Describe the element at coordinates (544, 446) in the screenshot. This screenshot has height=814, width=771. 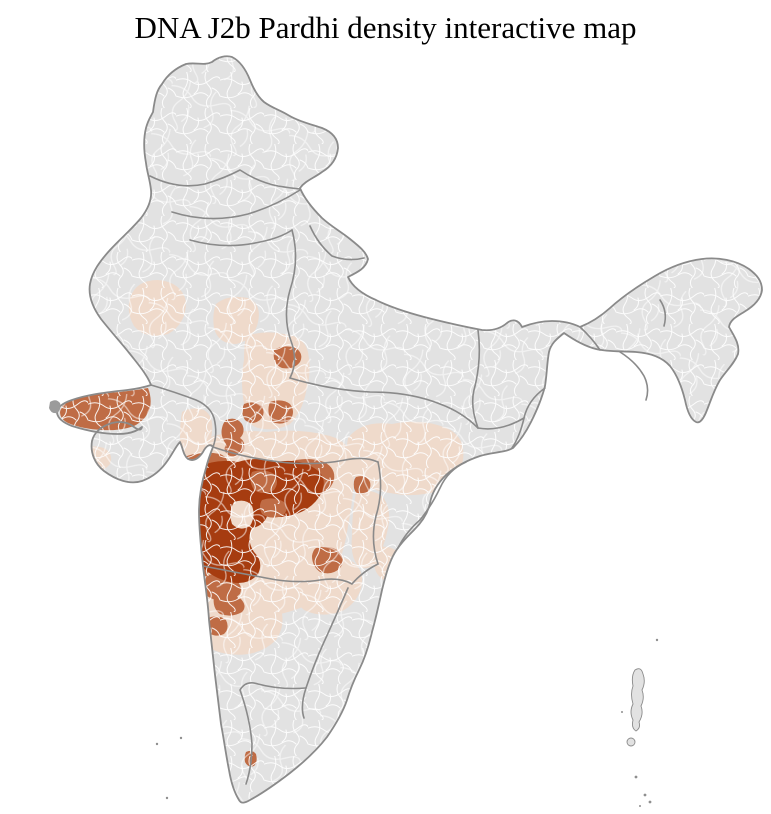
I see `delta-marsh-patch` at that location.